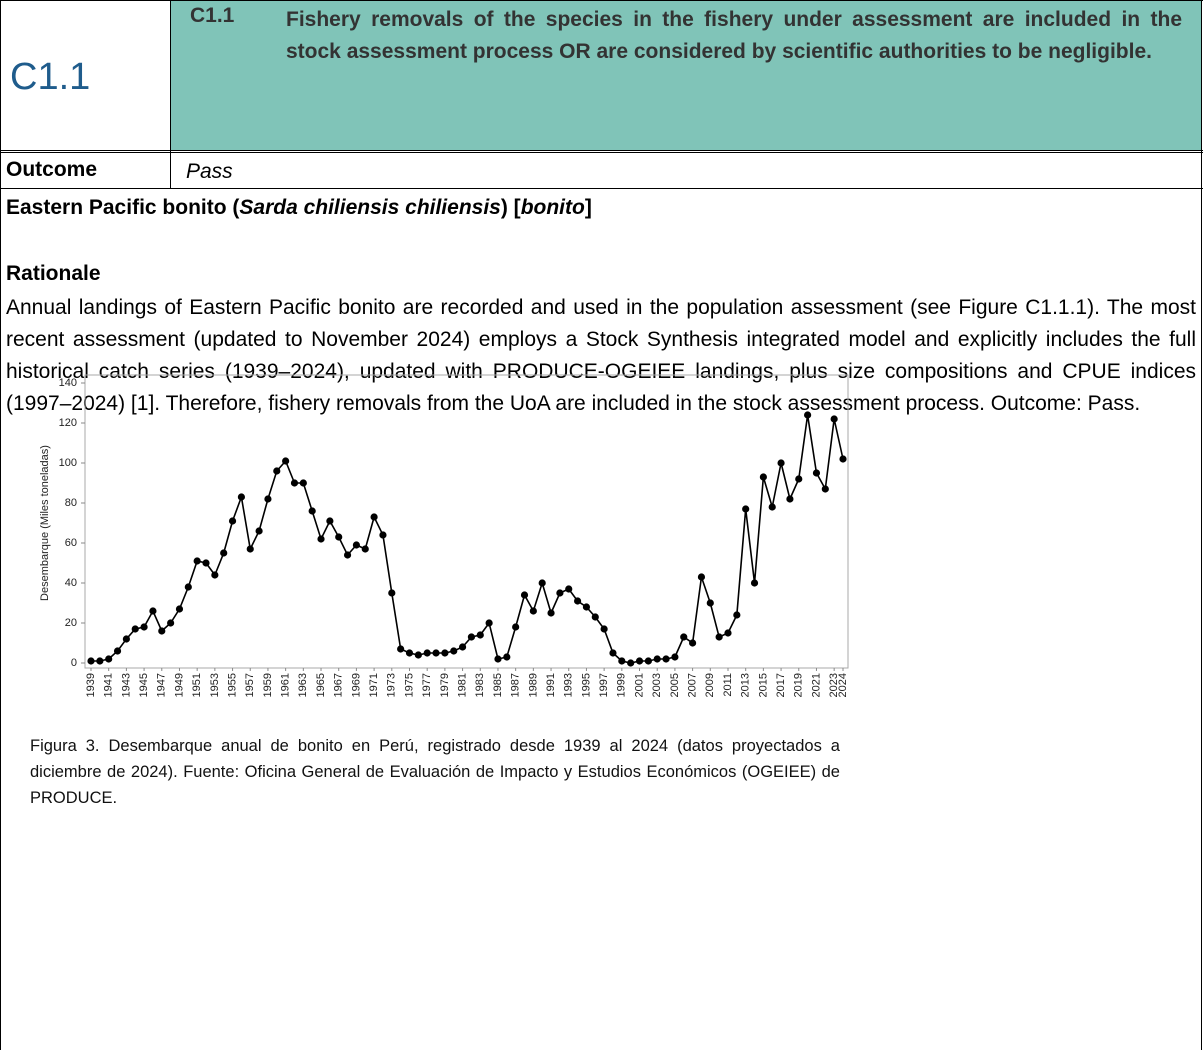 This screenshot has height=1050, width=1203. What do you see at coordinates (215, 685) in the screenshot?
I see `x-tick-label: 1953` at bounding box center [215, 685].